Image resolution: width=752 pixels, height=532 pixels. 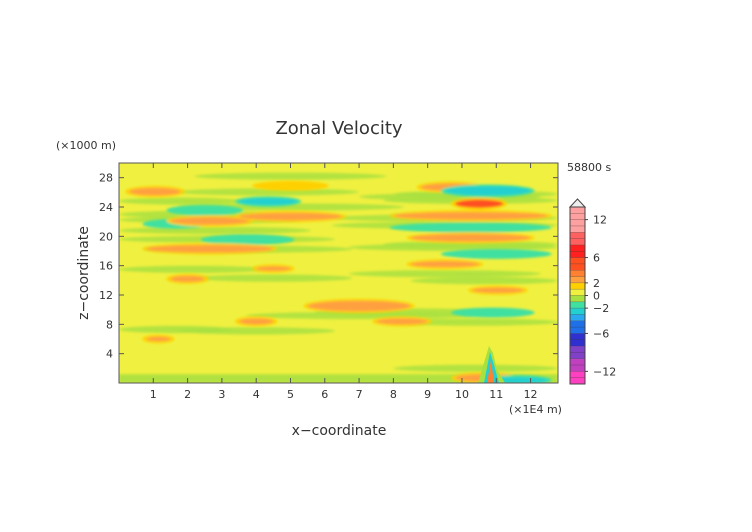 I want to click on x-tick-label: 8, so click(x=393, y=394).